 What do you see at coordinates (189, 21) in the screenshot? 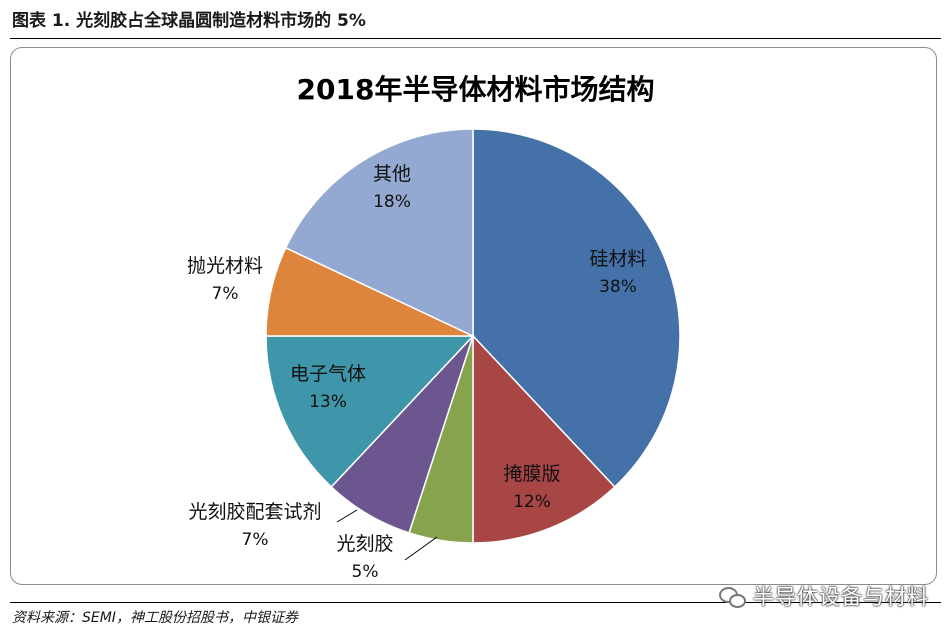
I see `figure-caption: 图表 1. 光刻胶占全球晶圆制造材料市场的 5%` at bounding box center [189, 21].